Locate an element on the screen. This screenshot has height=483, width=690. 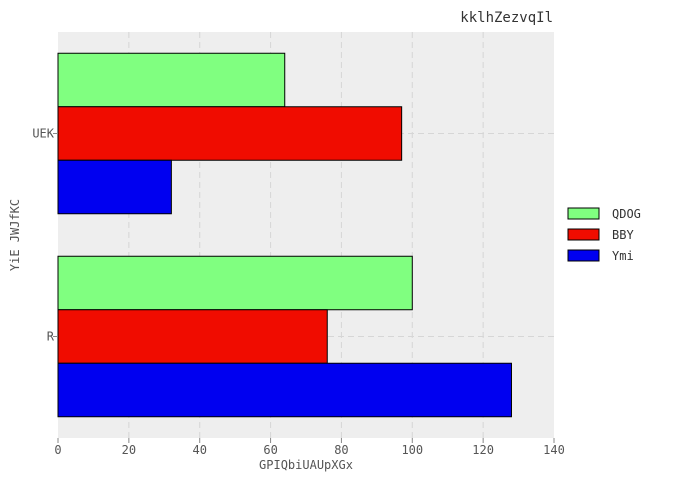
legend-label: QDOG is located at coordinates (626, 214).